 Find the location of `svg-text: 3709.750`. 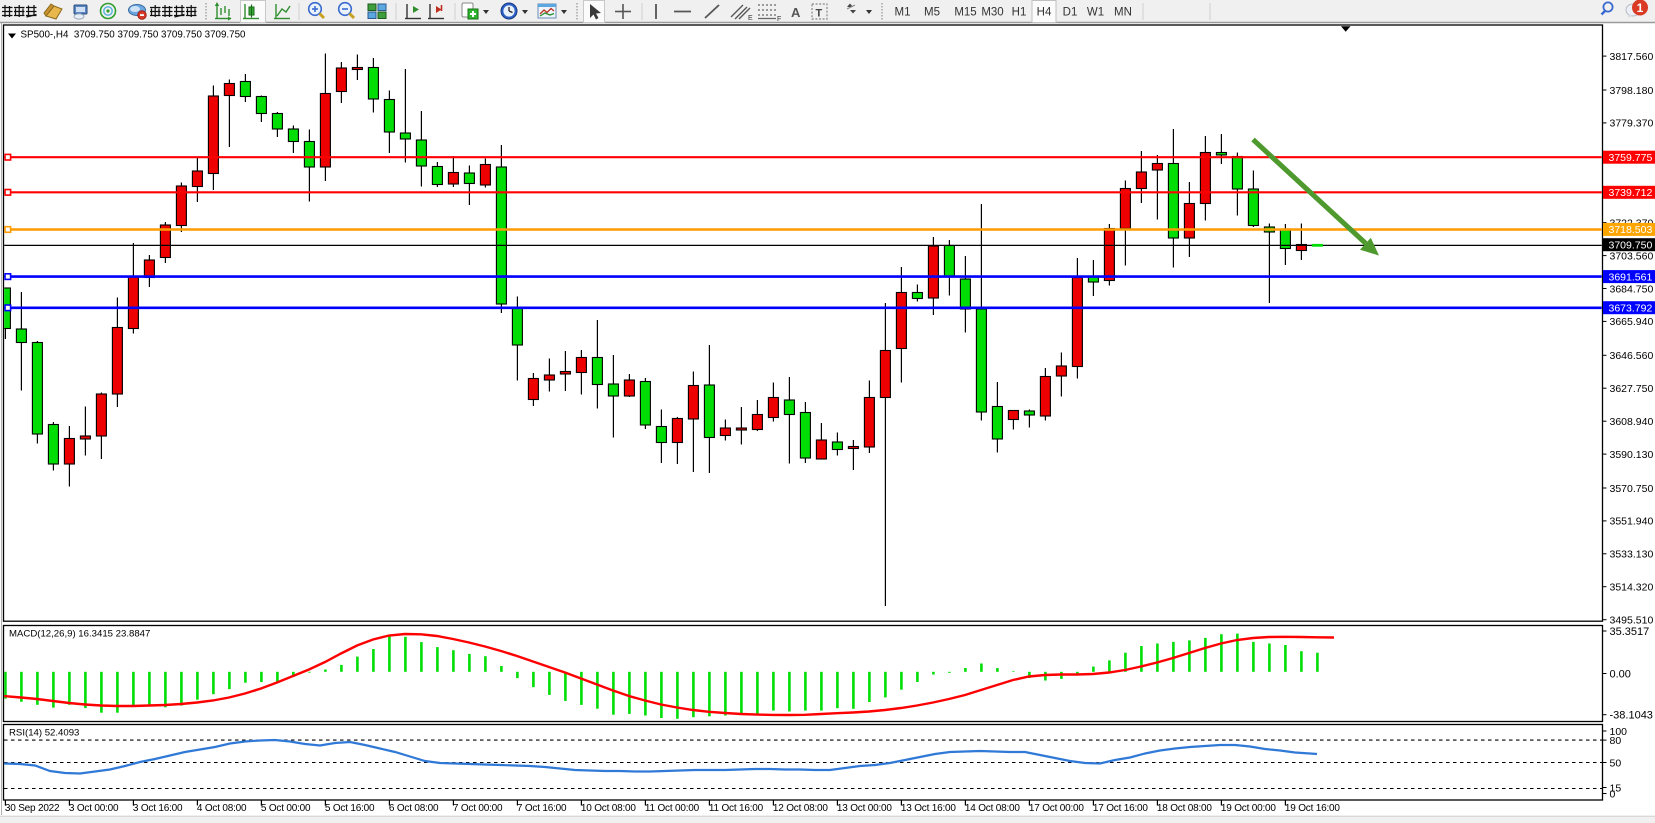

svg-text: 3709.750 is located at coordinates (1631, 246).